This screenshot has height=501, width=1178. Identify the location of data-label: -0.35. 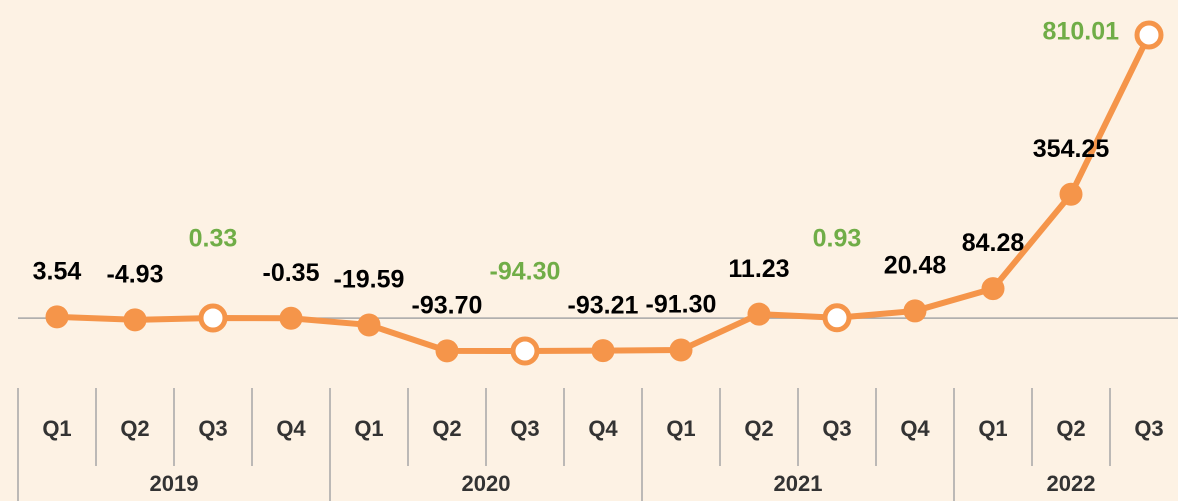
(291, 273).